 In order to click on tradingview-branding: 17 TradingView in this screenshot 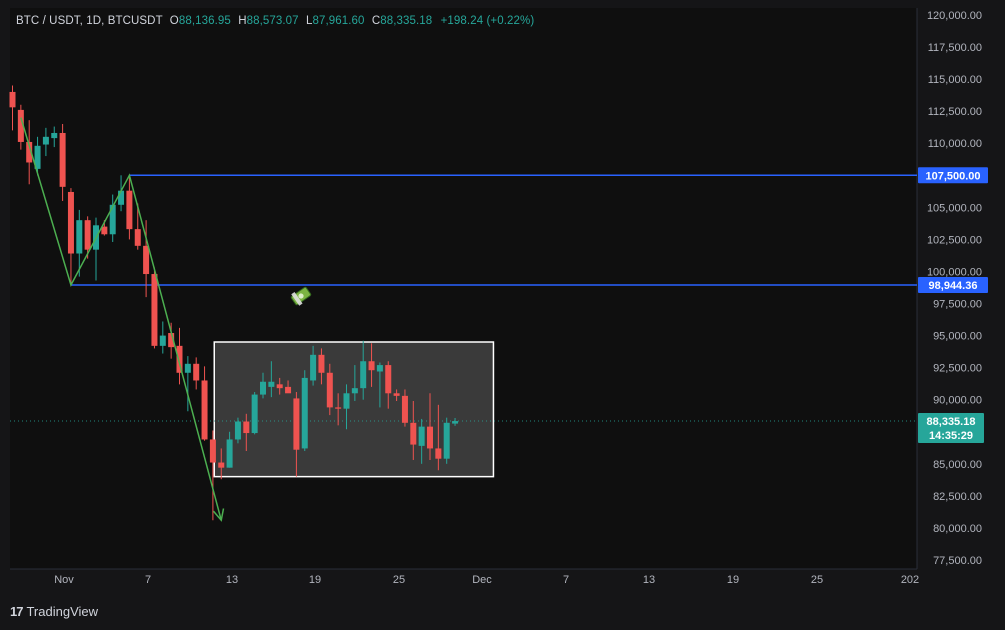, I will do `click(54, 611)`.